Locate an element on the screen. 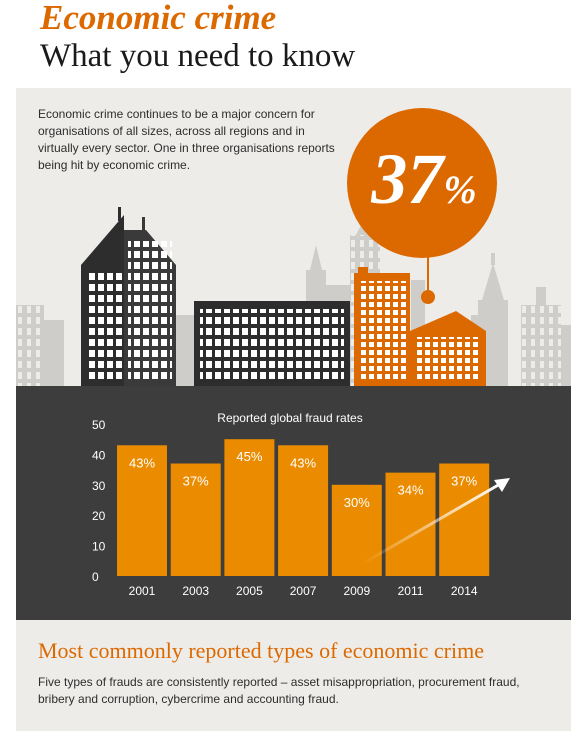 Image resolution: width=587 pixels, height=731 pixels. highlight-circle is located at coordinates (422, 183).